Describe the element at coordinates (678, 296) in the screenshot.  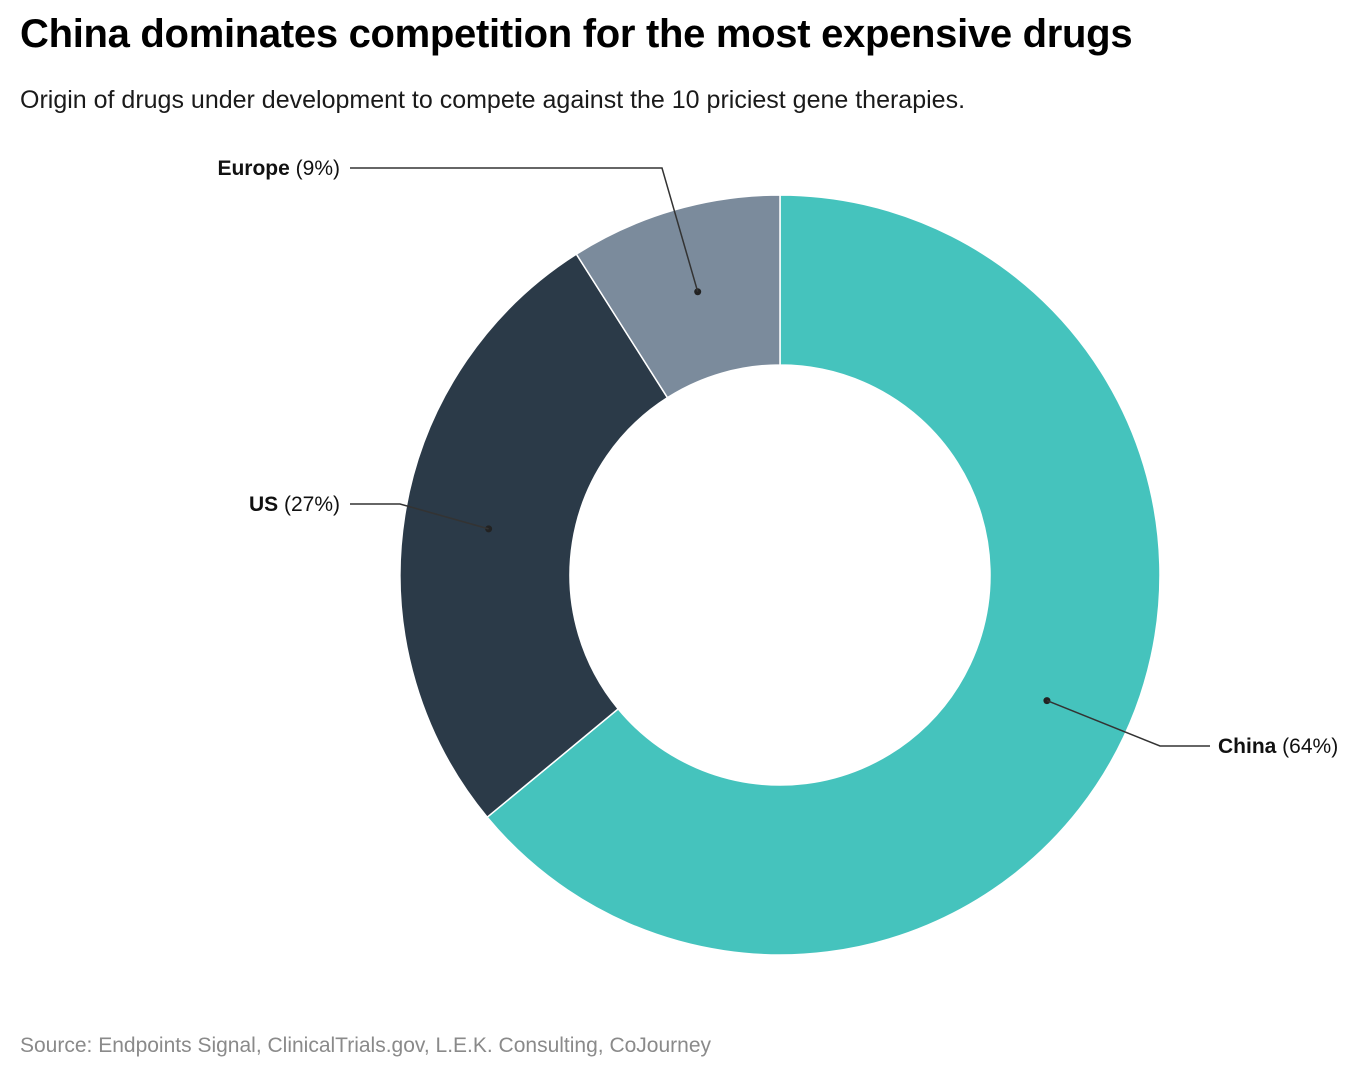
I see `slice-europe` at that location.